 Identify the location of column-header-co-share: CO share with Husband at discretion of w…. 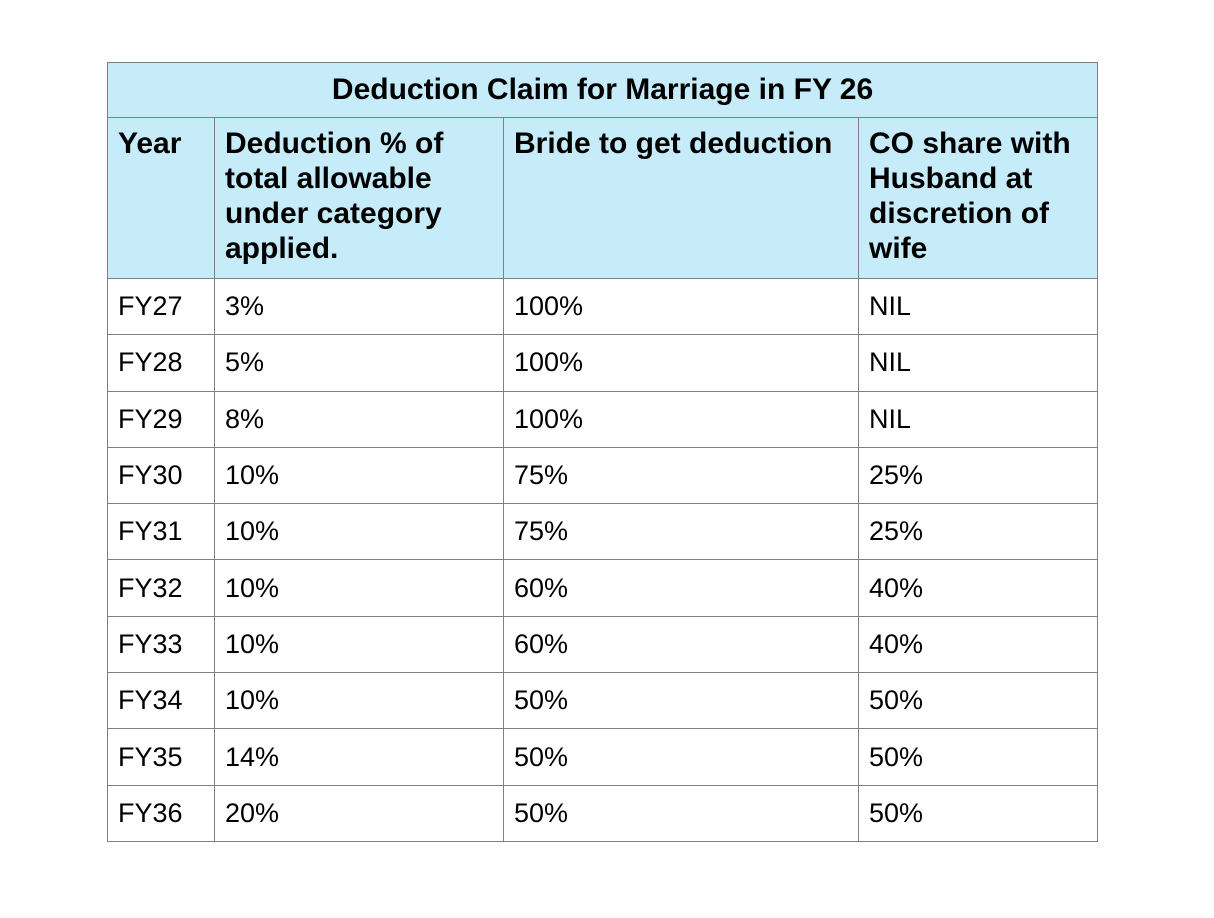
(978, 198).